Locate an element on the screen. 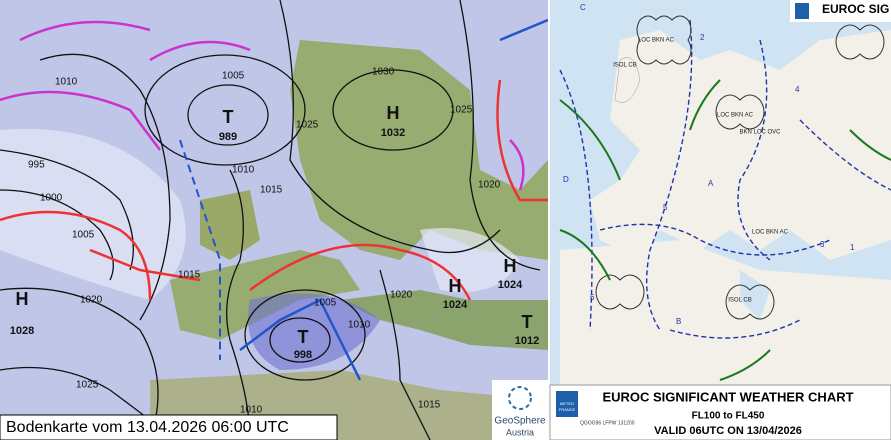 This screenshot has height=440, width=891. header-title: EUROC SIG is located at coordinates (855, 9).